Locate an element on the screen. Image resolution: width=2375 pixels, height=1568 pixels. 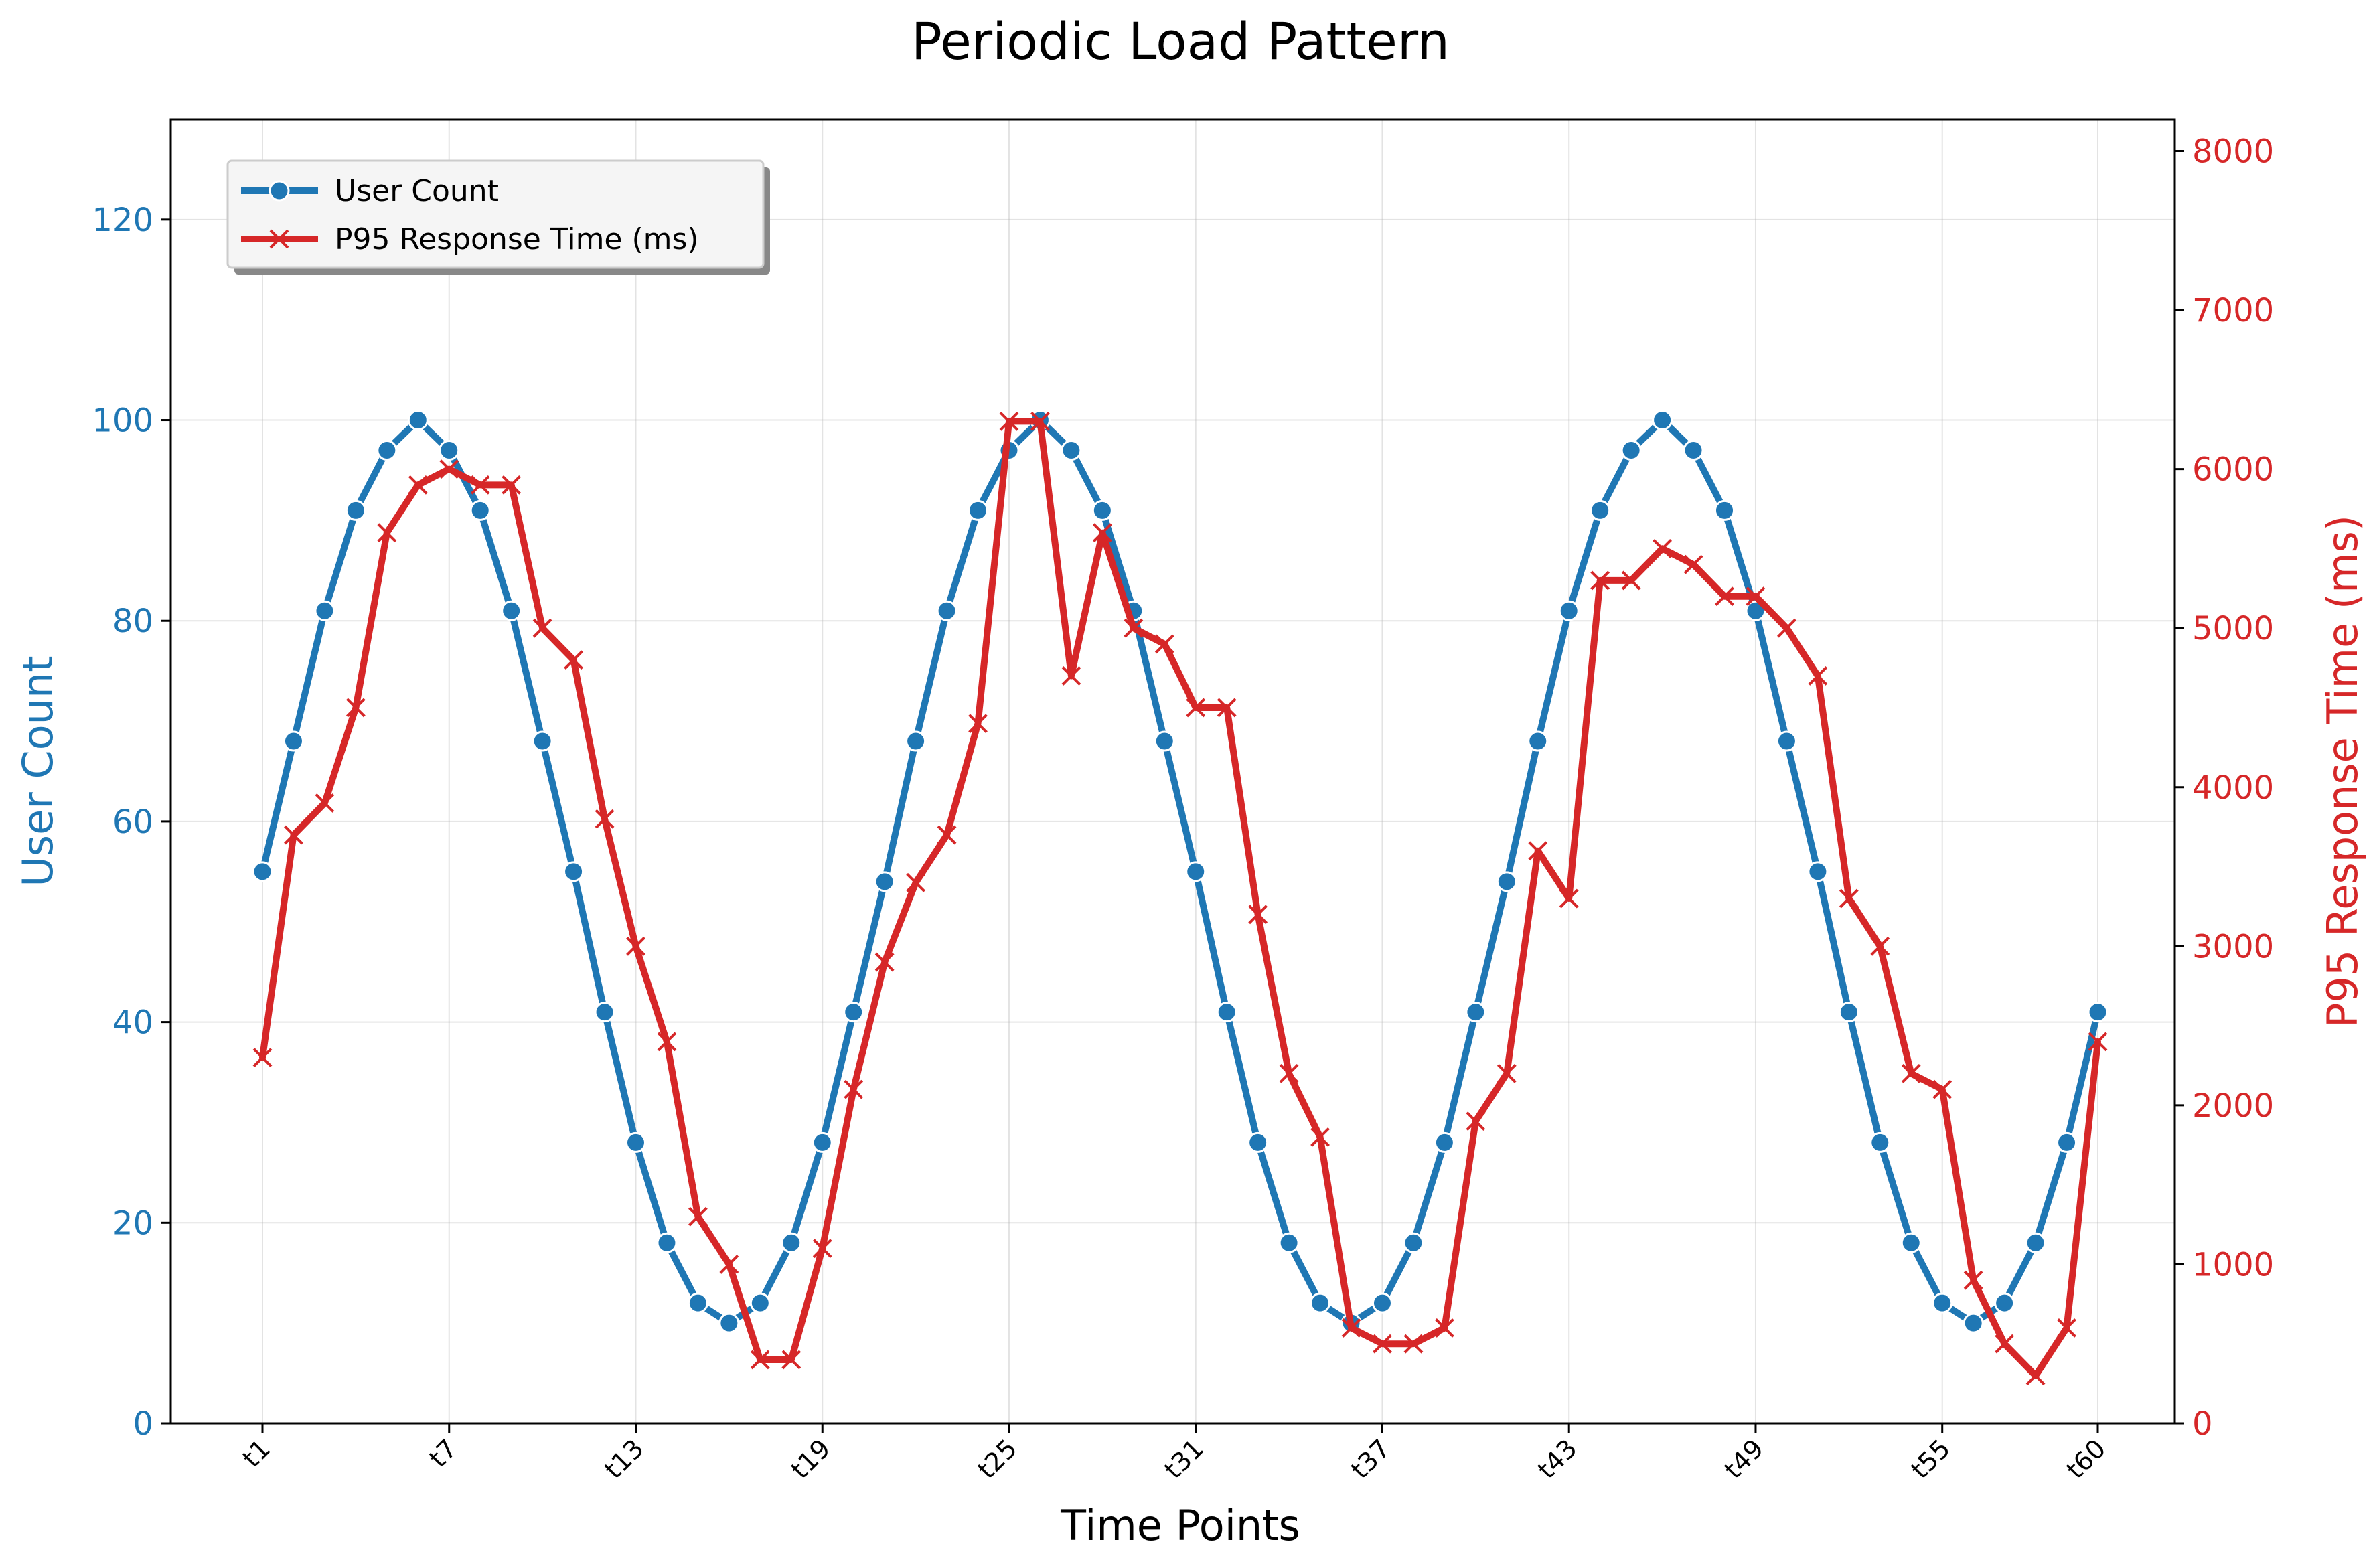
y-left-tick-label: 0 is located at coordinates (143, 1424).